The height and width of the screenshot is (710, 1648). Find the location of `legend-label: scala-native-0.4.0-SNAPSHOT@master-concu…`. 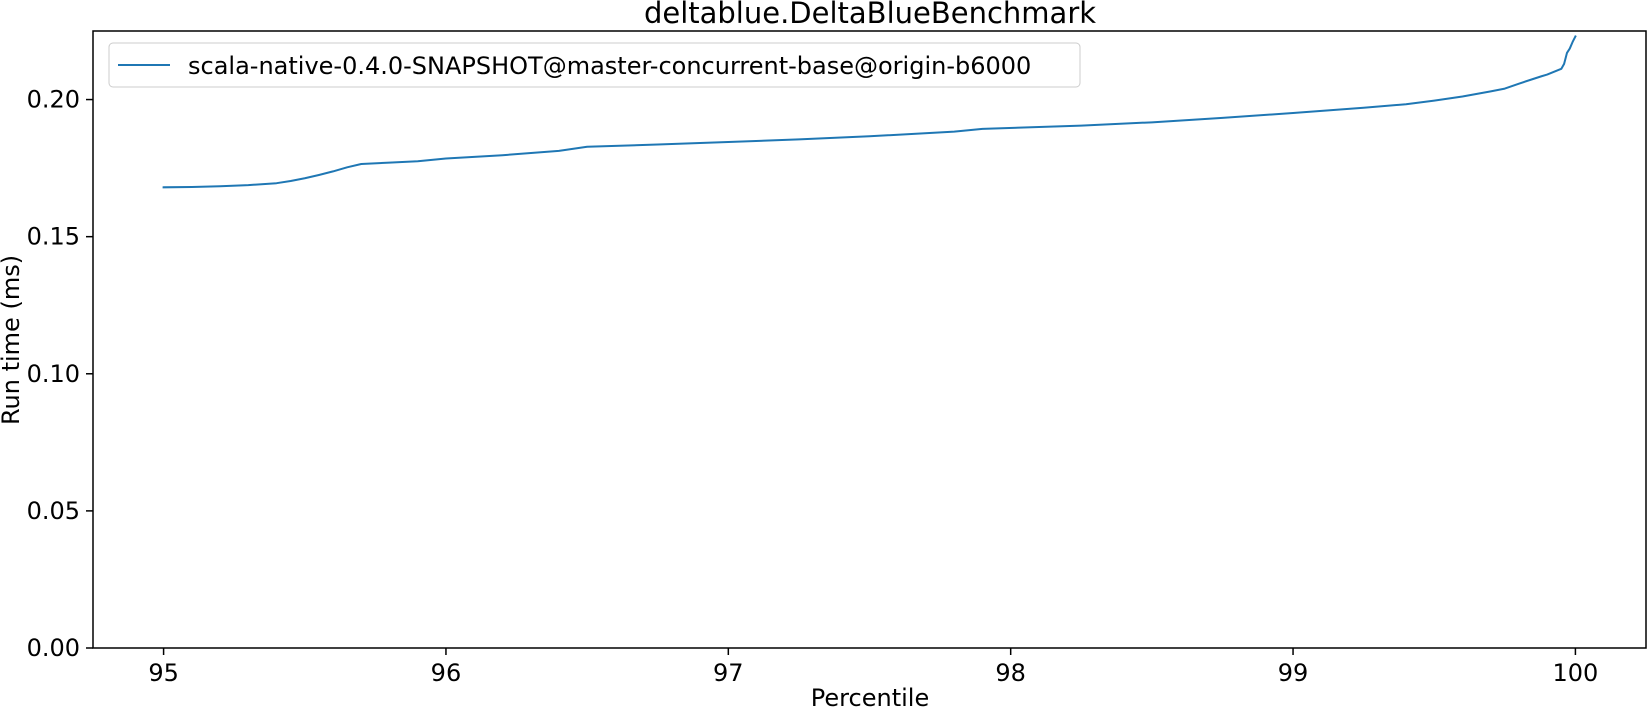

legend-label: scala-native-0.4.0-SNAPSHOT@master-concu… is located at coordinates (609, 66).